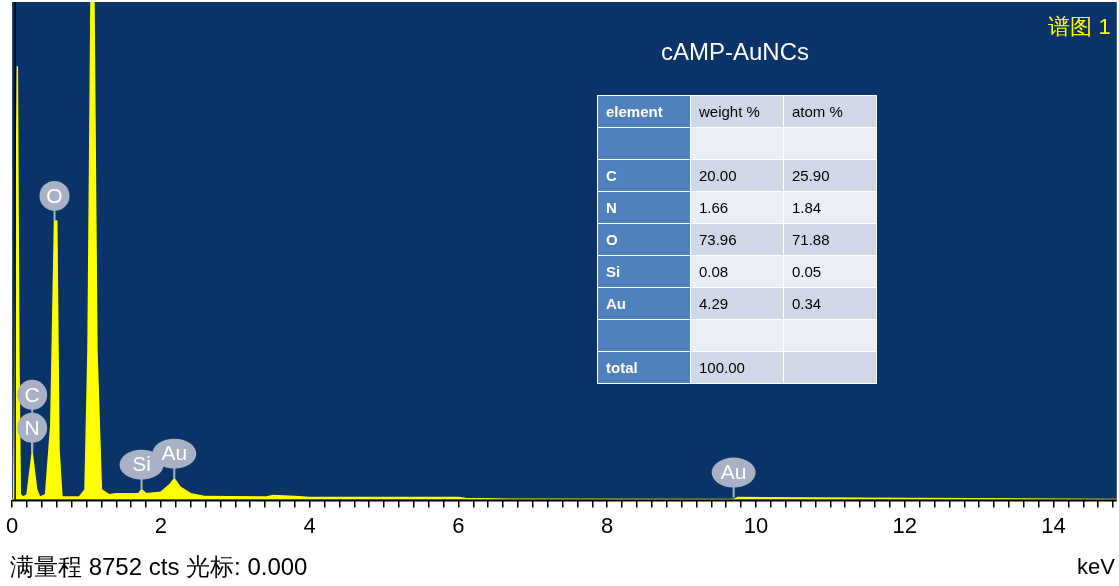 The width and height of the screenshot is (1119, 586). Describe the element at coordinates (141, 464) in the screenshot. I see `annotation: Si` at that location.